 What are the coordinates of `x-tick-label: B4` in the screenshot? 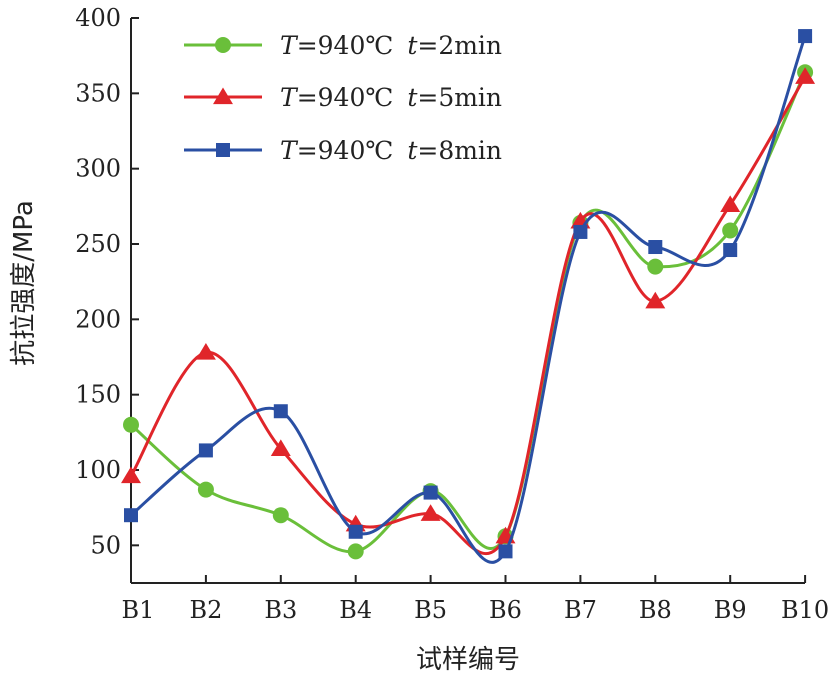 It's located at (355, 610).